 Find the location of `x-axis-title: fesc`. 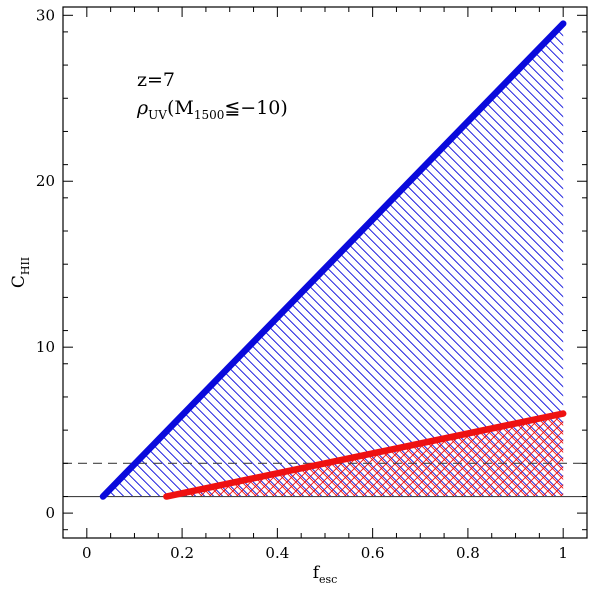

x-axis-title: fesc is located at coordinates (325, 574).